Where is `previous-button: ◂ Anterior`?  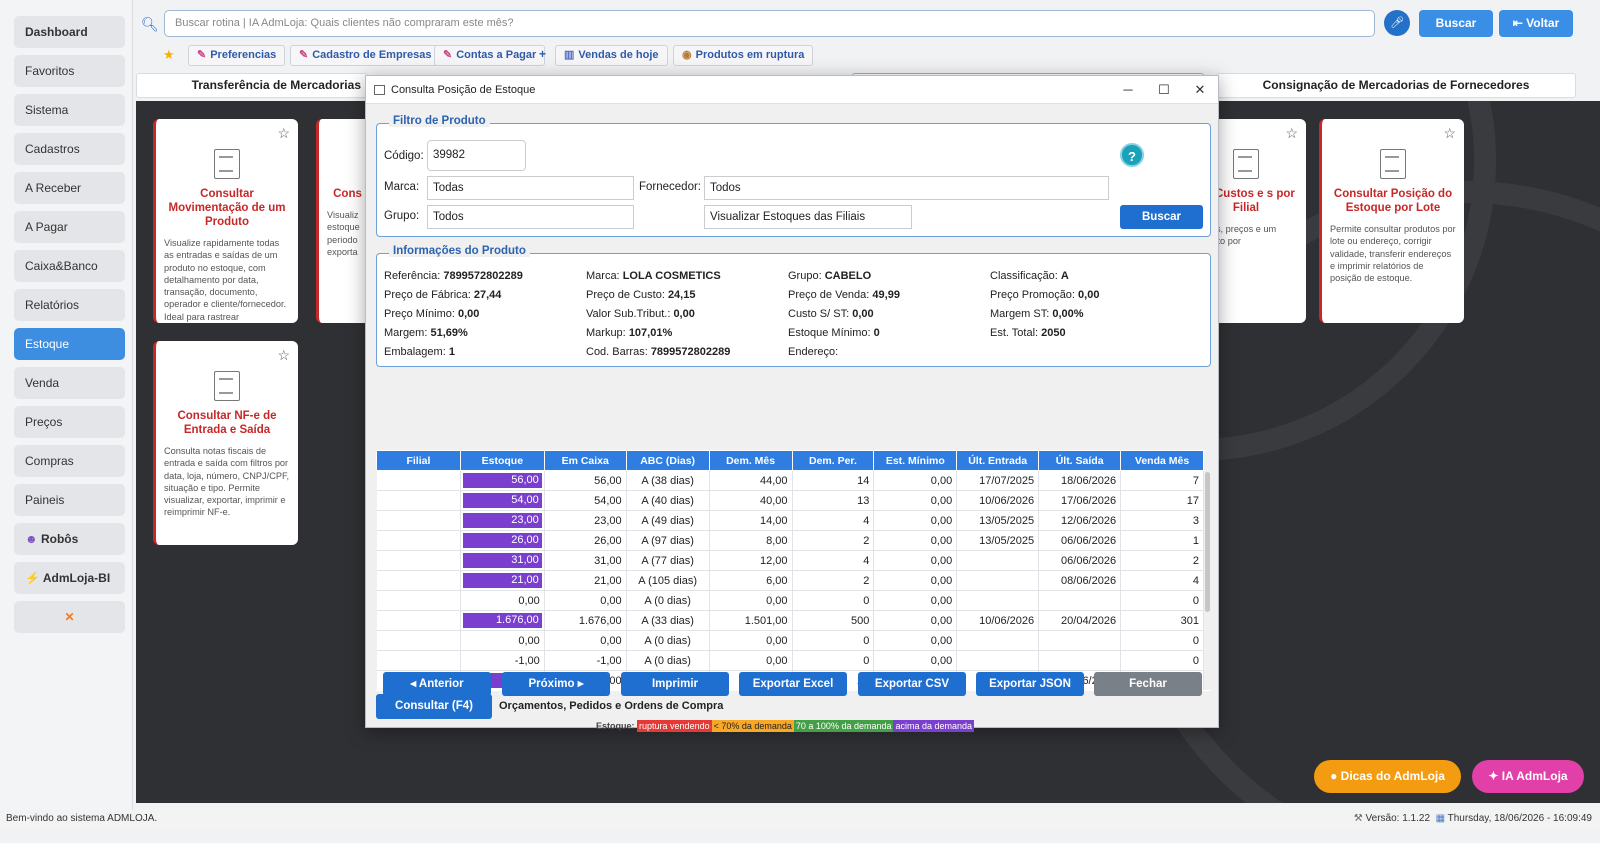 previous-button: ◂ Anterior is located at coordinates (437, 684).